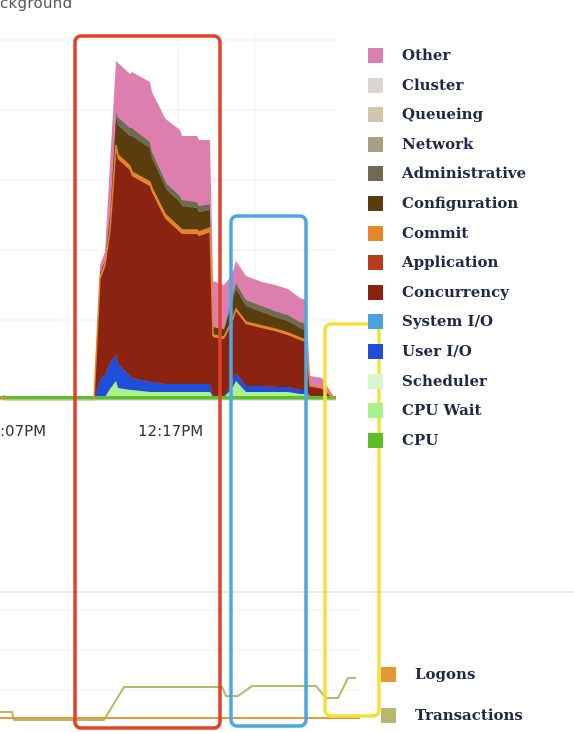 This screenshot has height=732, width=574. What do you see at coordinates (460, 203) in the screenshot?
I see `legend-label: Configuration` at bounding box center [460, 203].